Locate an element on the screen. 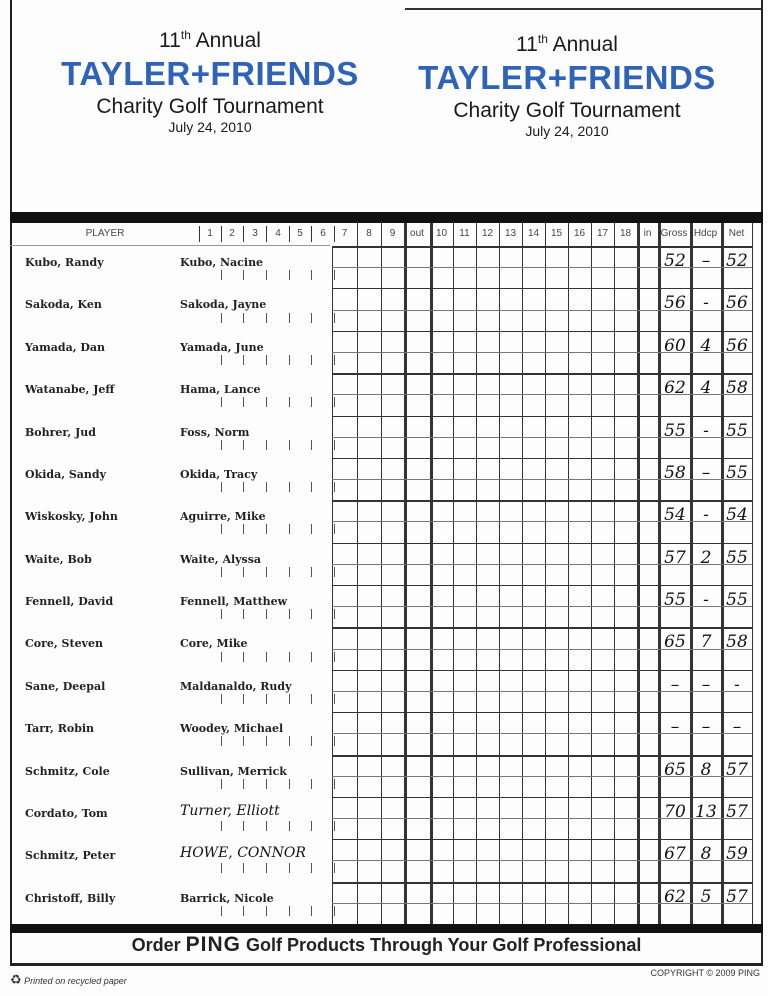 This screenshot has height=996, width=768. player-name: Cordato, Tom is located at coordinates (66, 813).